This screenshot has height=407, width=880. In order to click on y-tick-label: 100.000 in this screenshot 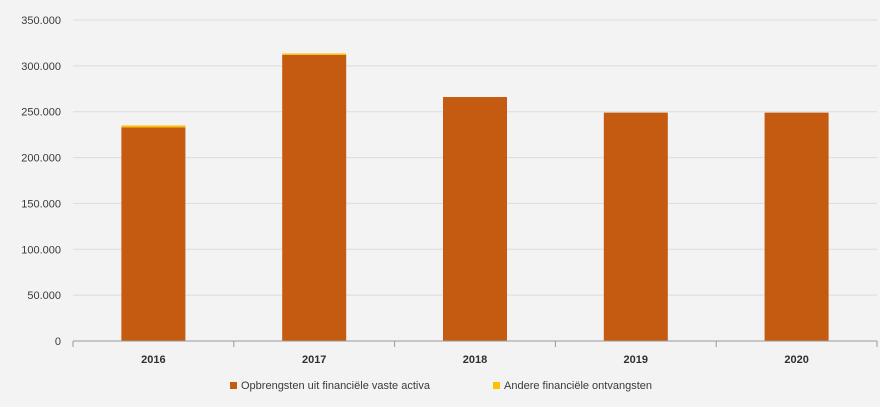, I will do `click(41, 250)`.